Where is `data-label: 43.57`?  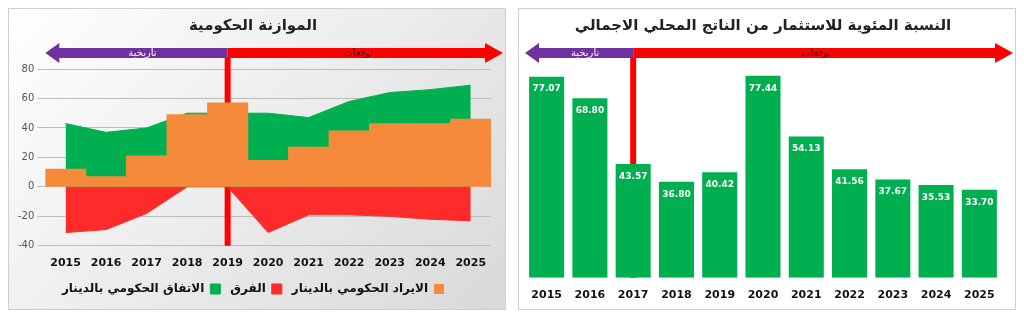 data-label: 43.57 is located at coordinates (633, 175).